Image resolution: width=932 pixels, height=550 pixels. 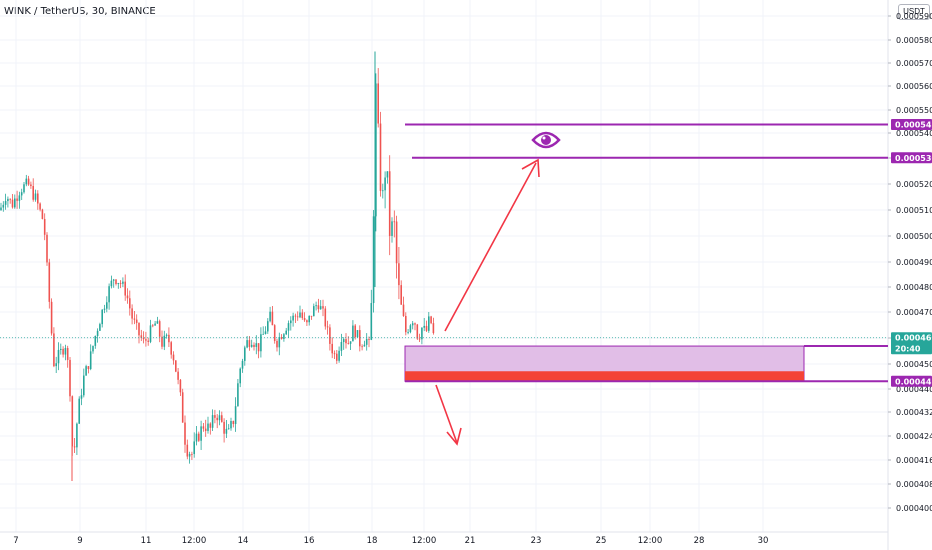 What do you see at coordinates (15, 541) in the screenshot?
I see `x-tick-label: 7` at bounding box center [15, 541].